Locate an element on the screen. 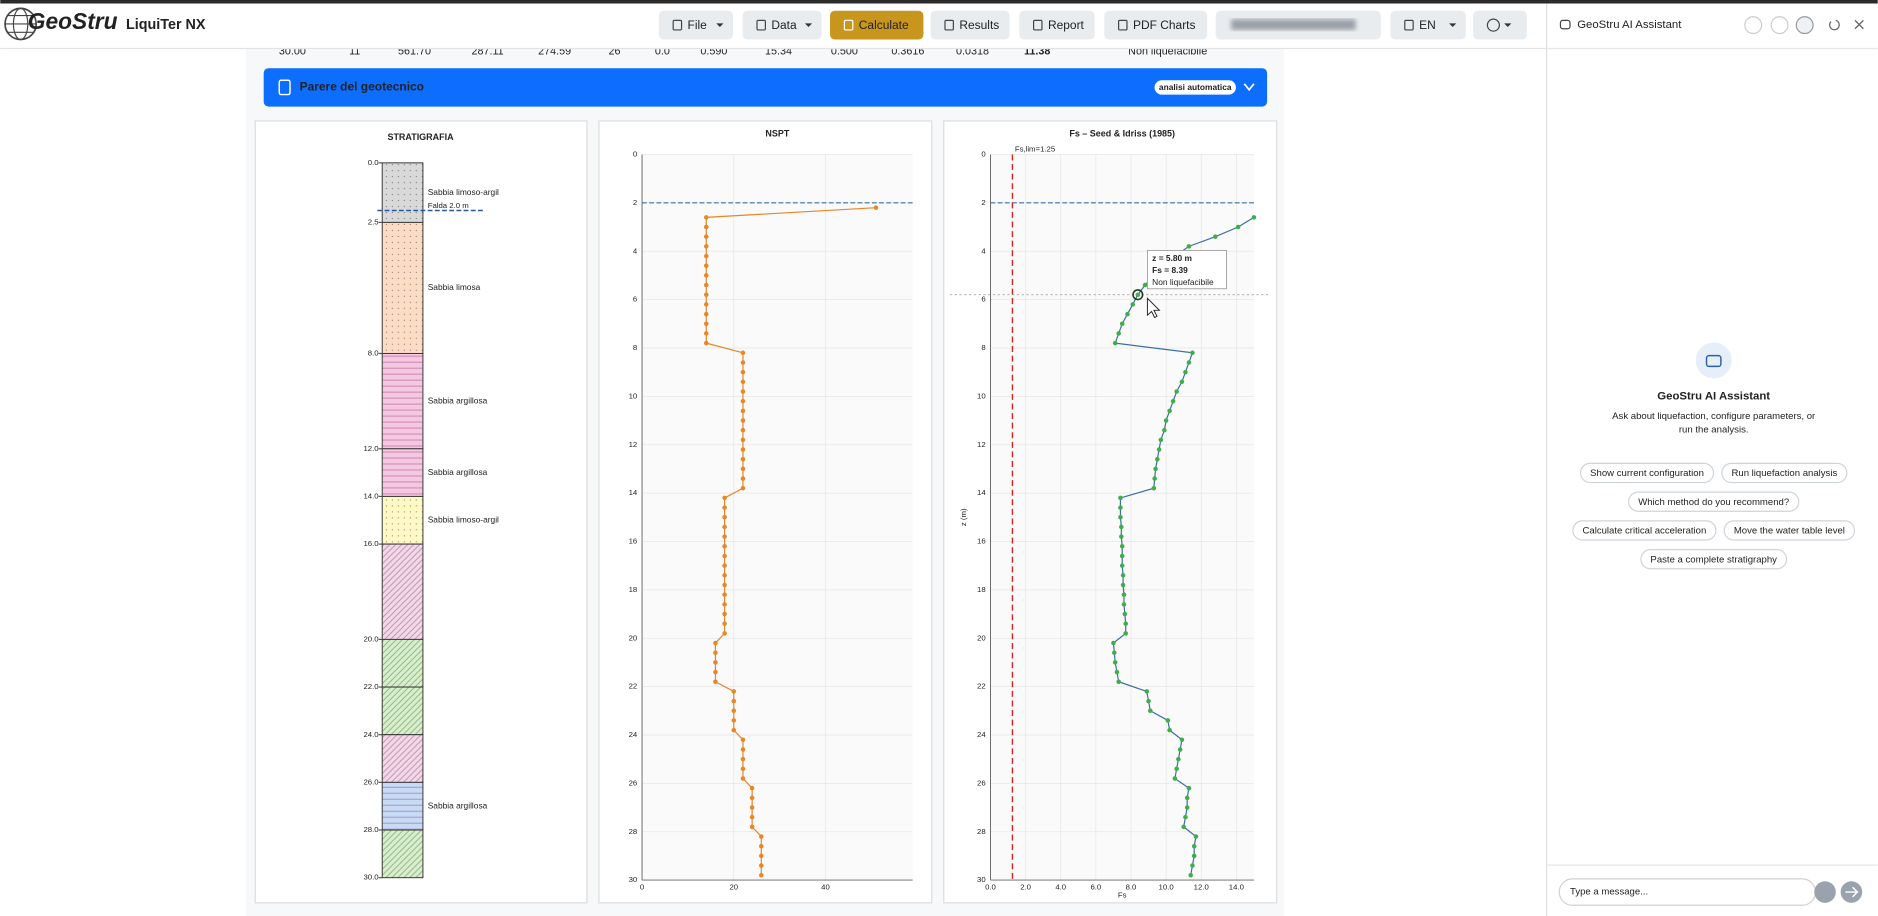 This screenshot has height=916, width=1878. menu-button: Report is located at coordinates (1056, 25).